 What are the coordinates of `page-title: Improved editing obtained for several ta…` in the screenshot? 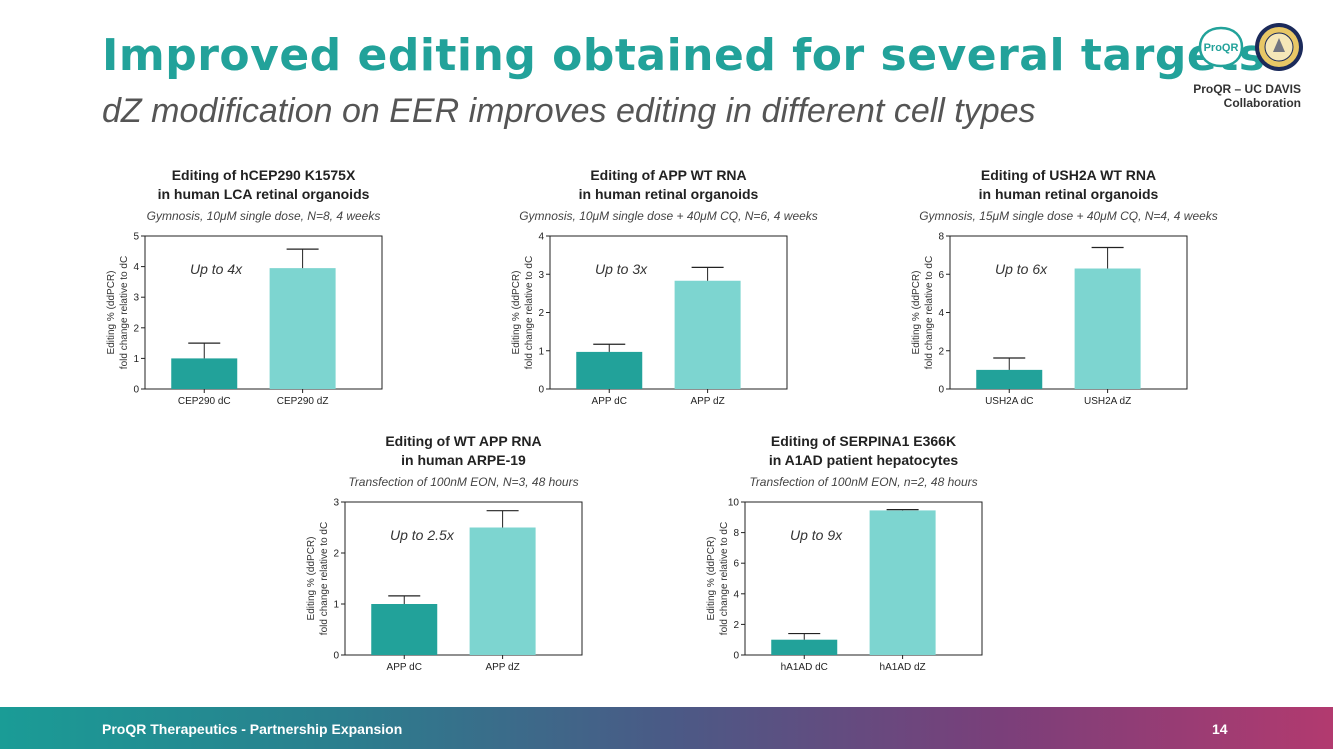 It's located at (684, 55).